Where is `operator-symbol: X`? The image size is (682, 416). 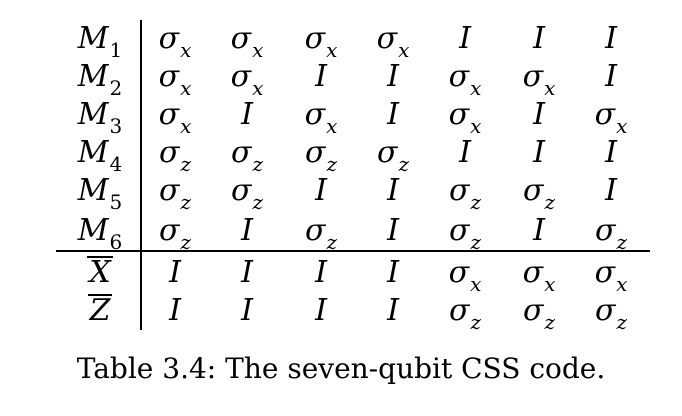
operator-symbol: X is located at coordinates (100, 272).